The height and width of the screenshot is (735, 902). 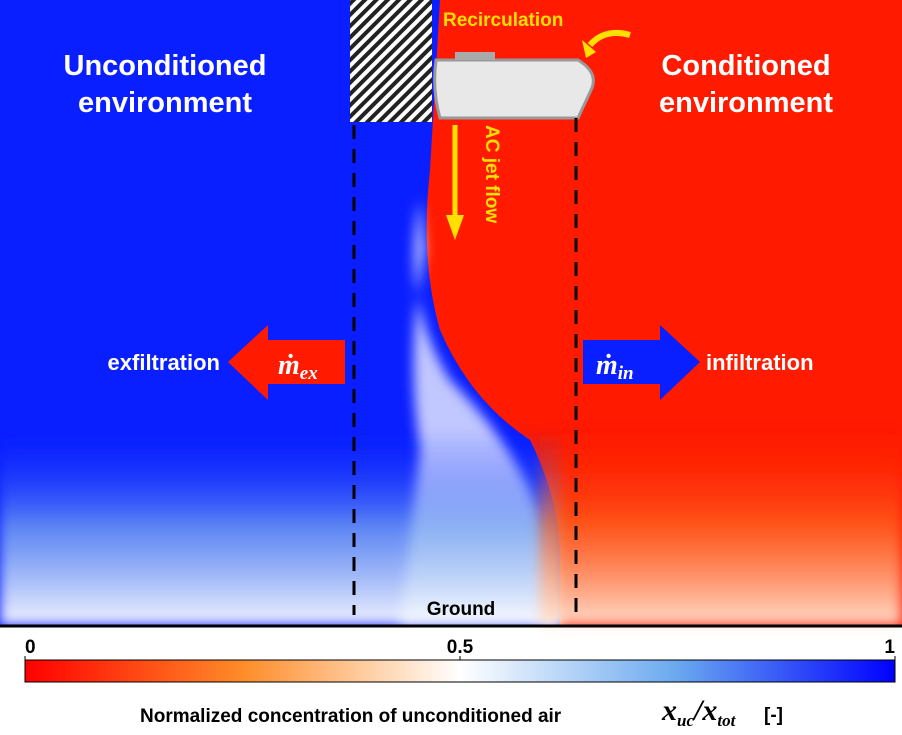 What do you see at coordinates (699, 712) in the screenshot?
I see `colorbar-symbol: xuc/xtot` at bounding box center [699, 712].